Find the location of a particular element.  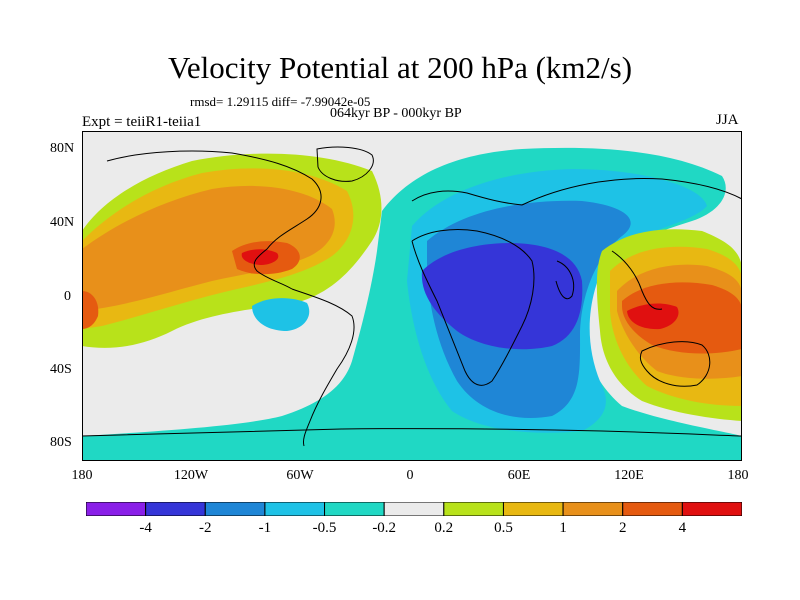

colorbar is located at coordinates (414, 509).